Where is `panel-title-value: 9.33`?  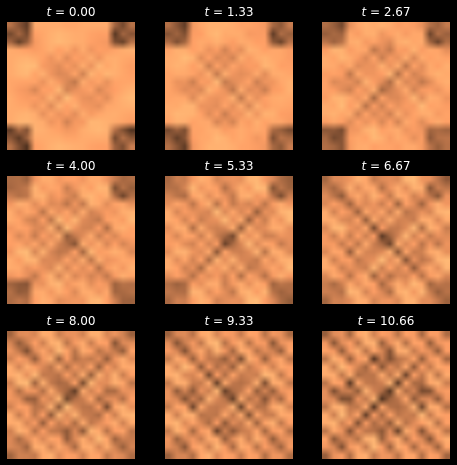
panel-title-value: 9.33 is located at coordinates (240, 321).